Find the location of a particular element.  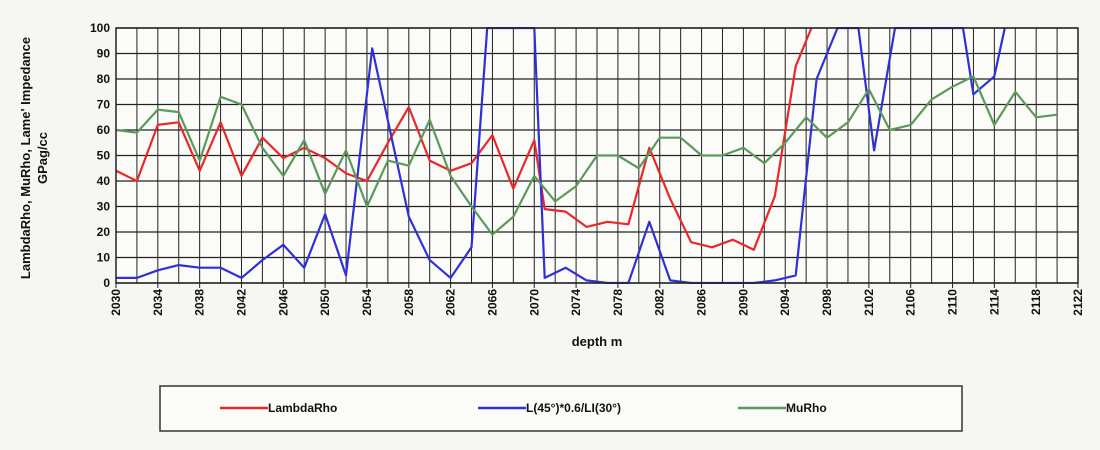

x-tick-label: 2058 is located at coordinates (409, 302).